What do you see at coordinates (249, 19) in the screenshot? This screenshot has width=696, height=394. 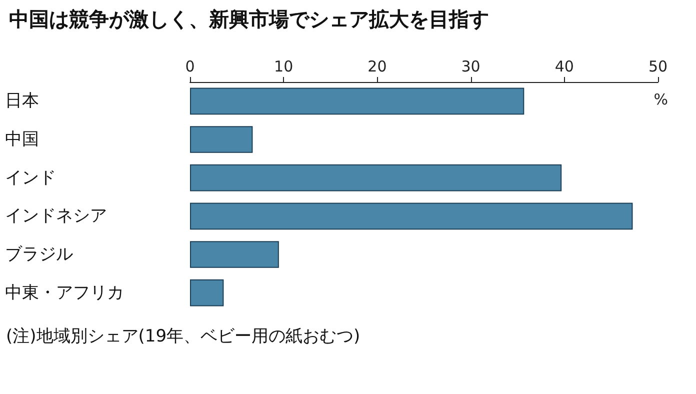 I see `chart-title: 中国は競争が激しく、新興市場でシェア拡大を目指す` at bounding box center [249, 19].